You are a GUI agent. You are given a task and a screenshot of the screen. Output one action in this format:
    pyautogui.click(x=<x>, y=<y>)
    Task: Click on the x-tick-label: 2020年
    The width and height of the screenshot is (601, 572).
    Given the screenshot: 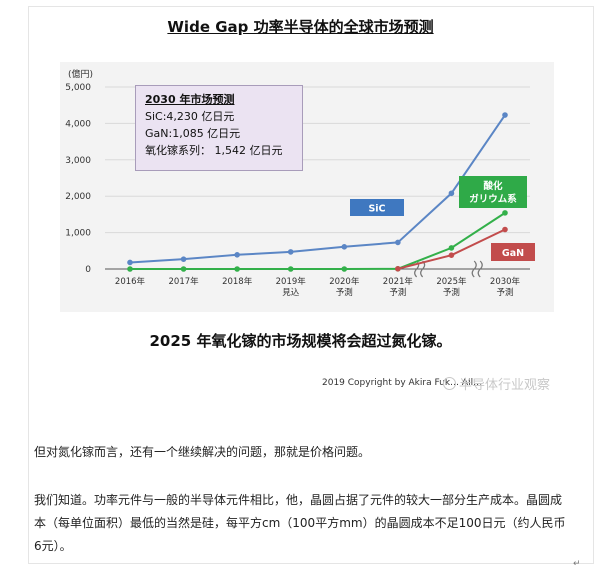 What is the action you would take?
    pyautogui.click(x=344, y=281)
    